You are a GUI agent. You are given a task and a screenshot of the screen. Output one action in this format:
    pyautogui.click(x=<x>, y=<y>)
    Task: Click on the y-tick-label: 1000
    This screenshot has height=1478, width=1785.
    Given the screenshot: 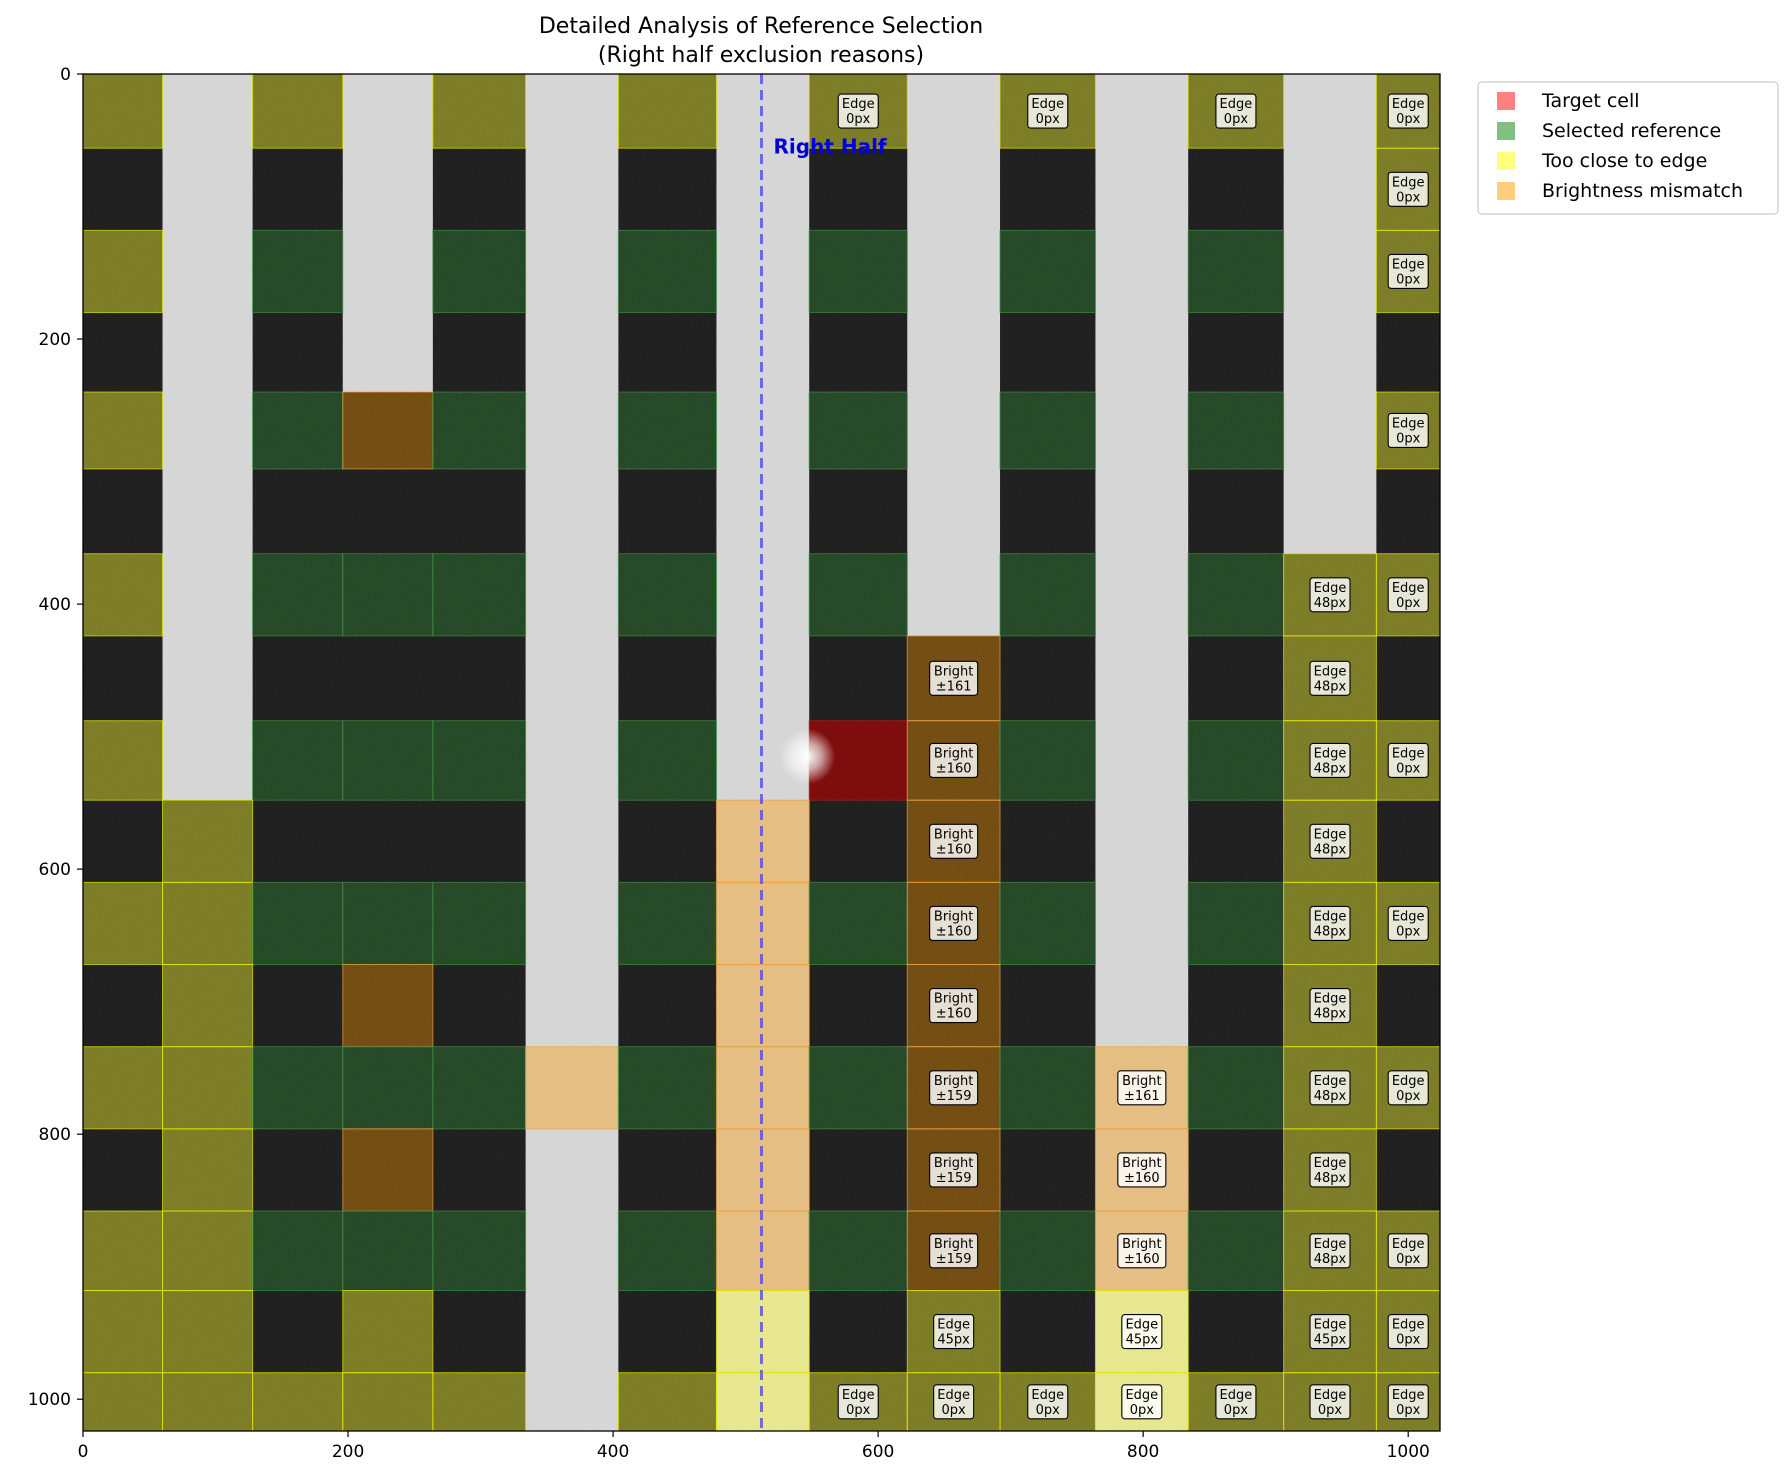 What is the action you would take?
    pyautogui.click(x=49, y=1400)
    